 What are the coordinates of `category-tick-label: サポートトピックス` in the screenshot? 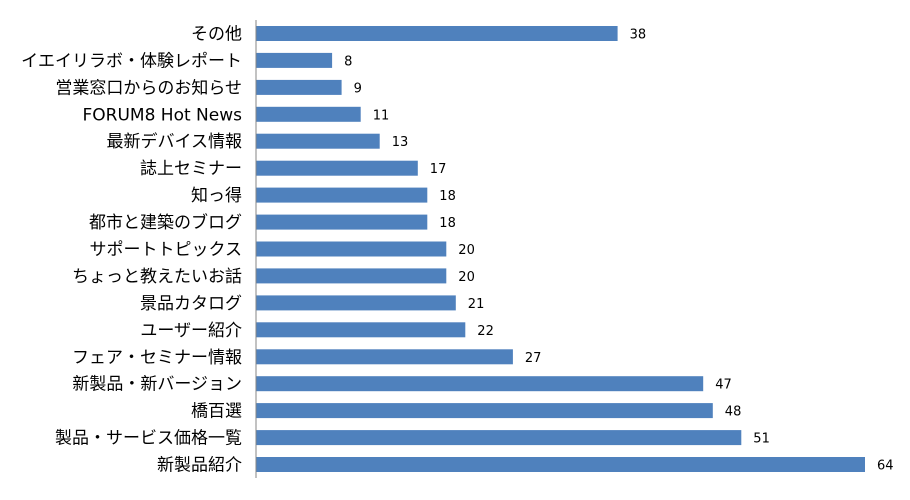 It's located at (166, 250).